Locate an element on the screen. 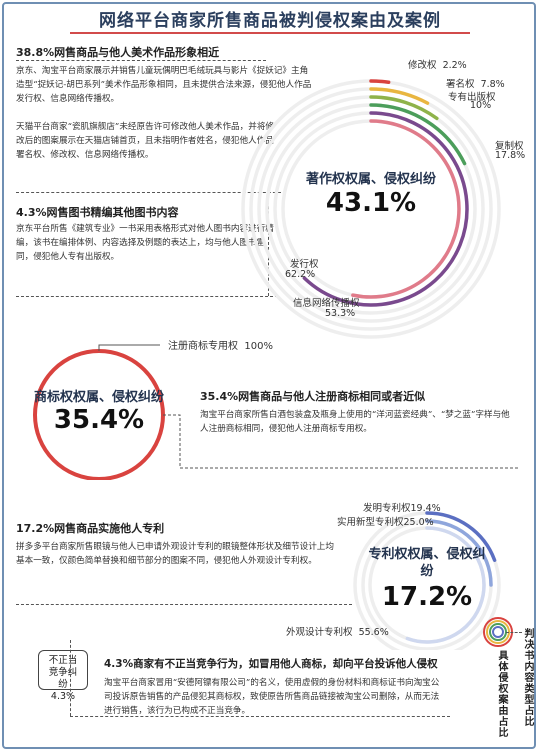  arc-network is located at coordinates (406, 209).